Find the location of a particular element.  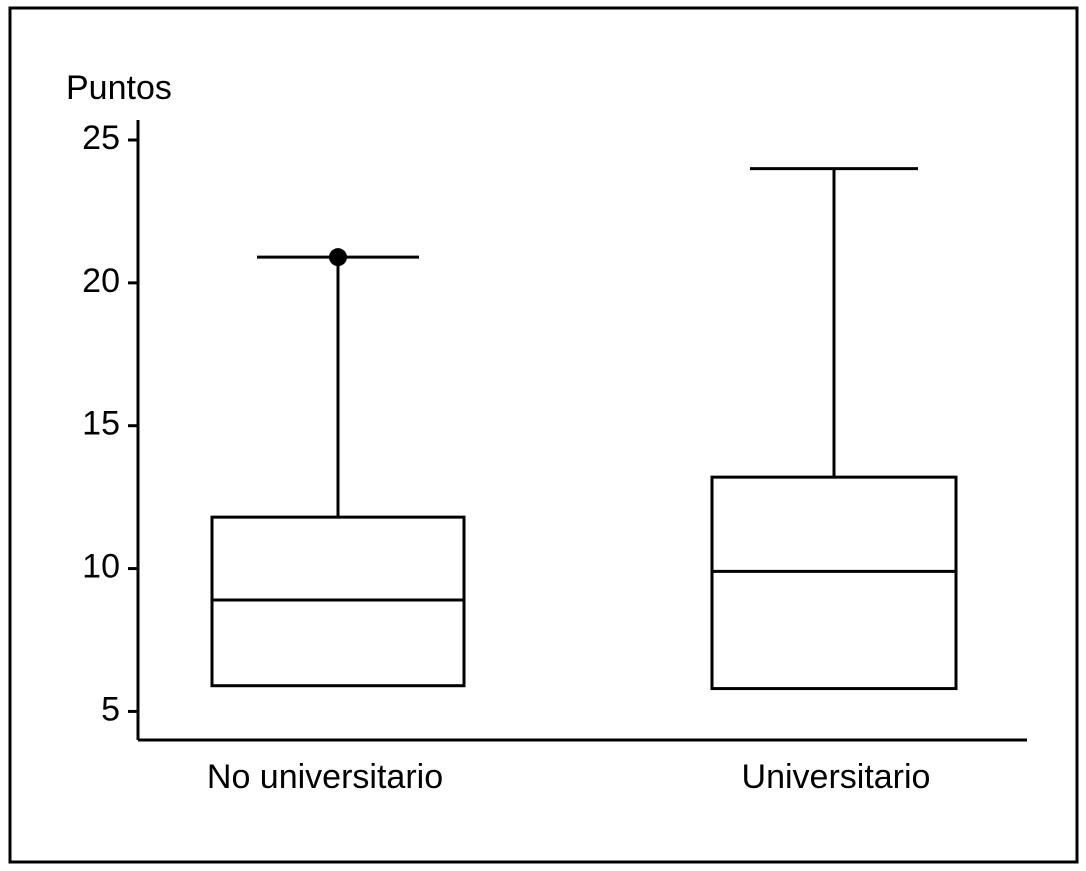

y-tick-label: 5 is located at coordinates (110, 709).